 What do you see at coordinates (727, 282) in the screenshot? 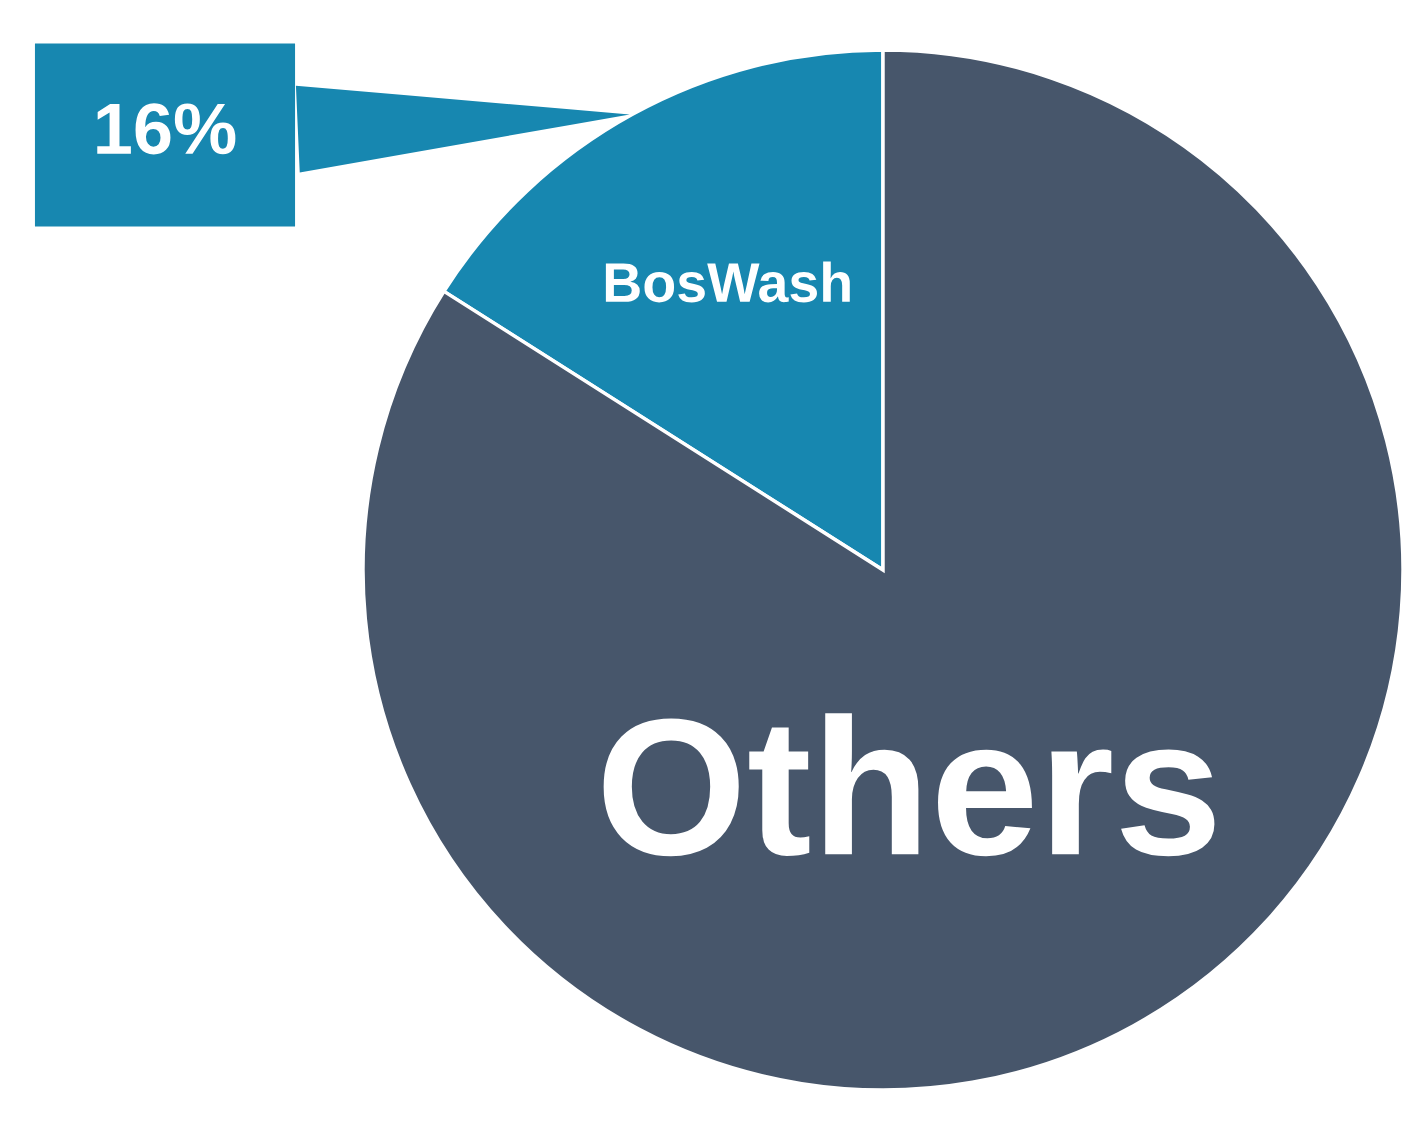
I see `slice-label: BosWash` at bounding box center [727, 282].